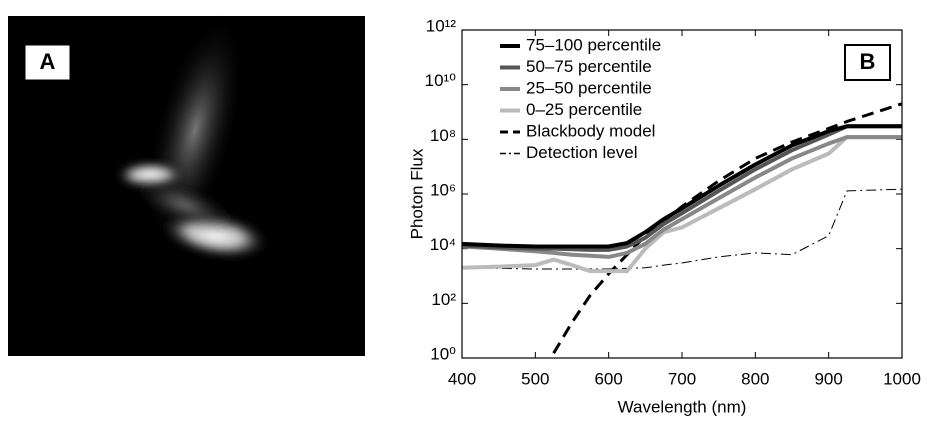 The width and height of the screenshot is (927, 425). What do you see at coordinates (443, 353) in the screenshot?
I see `y-tick-label: 10⁰` at bounding box center [443, 353].